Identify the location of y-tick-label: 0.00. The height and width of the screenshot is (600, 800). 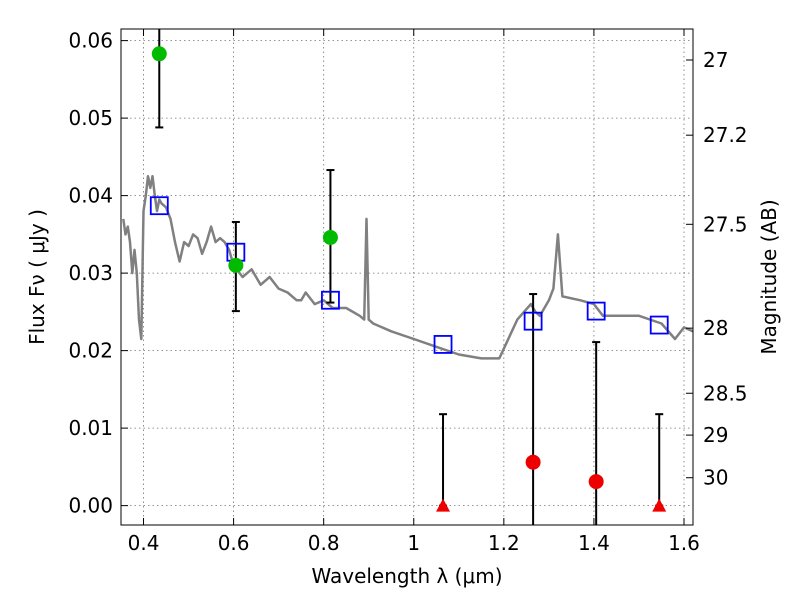
(90, 506).